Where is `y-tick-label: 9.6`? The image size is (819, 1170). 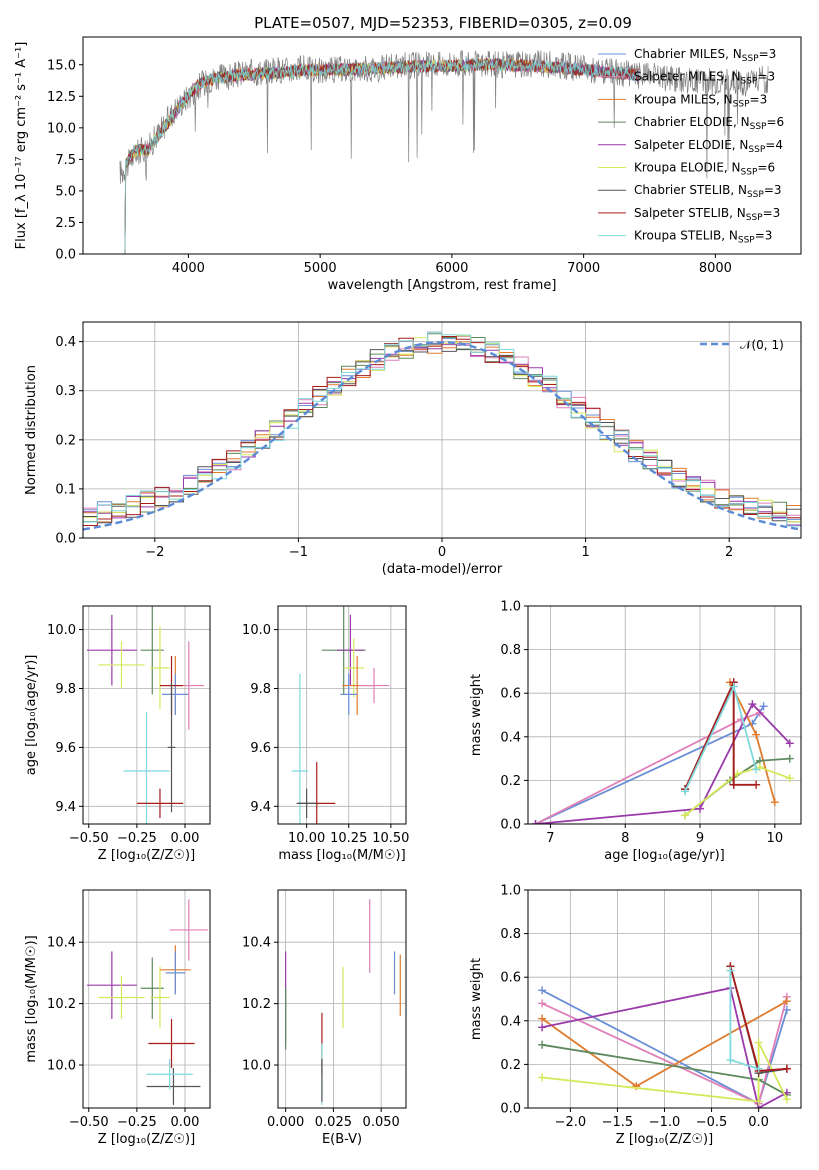
y-tick-label: 9.6 is located at coordinates (65, 748).